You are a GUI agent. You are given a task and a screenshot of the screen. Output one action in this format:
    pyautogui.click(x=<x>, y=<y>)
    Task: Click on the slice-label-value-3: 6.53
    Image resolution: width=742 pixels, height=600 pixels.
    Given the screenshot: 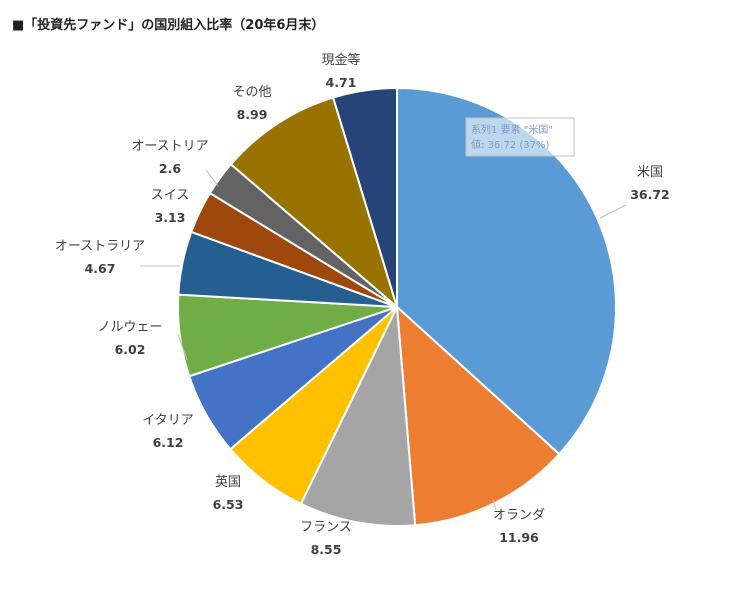 What is the action you would take?
    pyautogui.click(x=228, y=504)
    